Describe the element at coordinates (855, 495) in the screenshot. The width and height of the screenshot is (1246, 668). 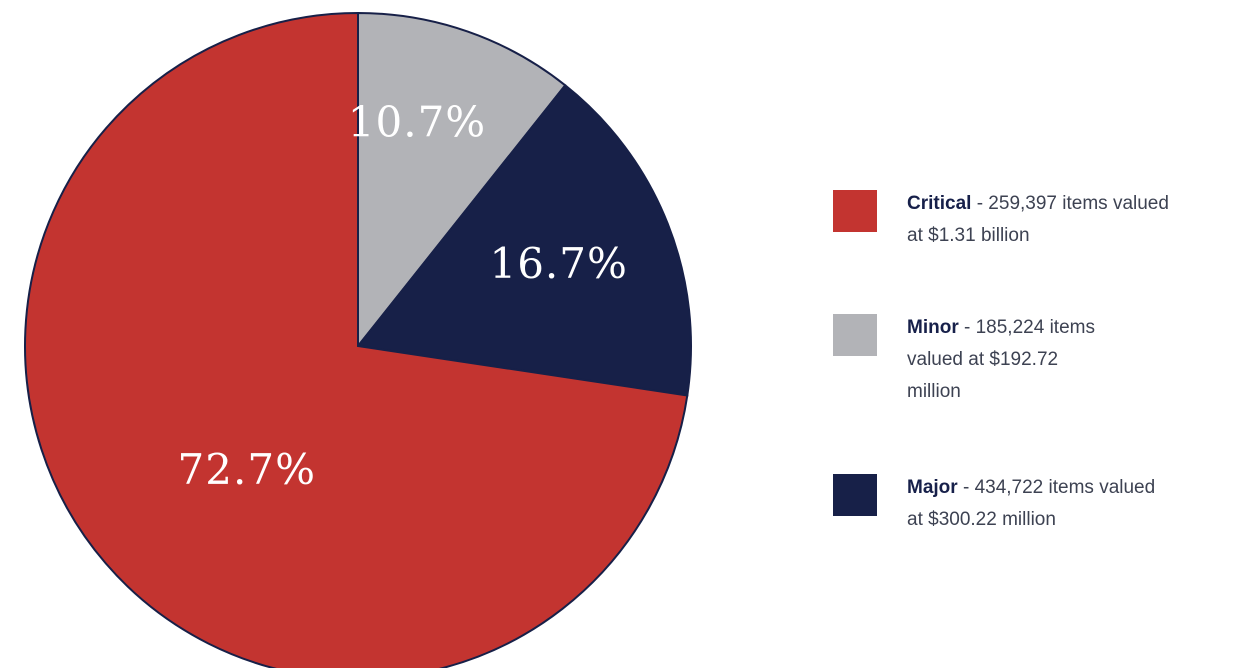
I see `legend-swatch-major` at that location.